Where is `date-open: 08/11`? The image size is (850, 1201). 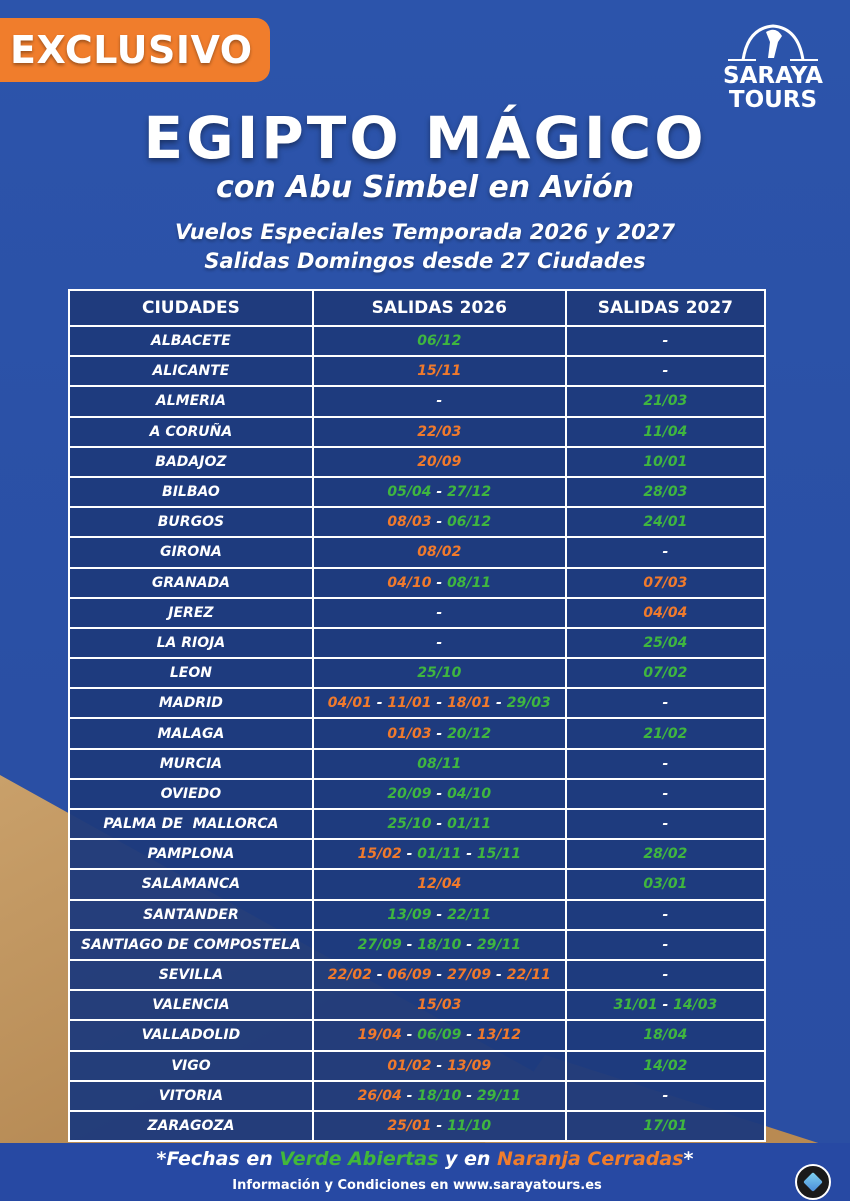 date-open: 08/11 is located at coordinates (439, 763).